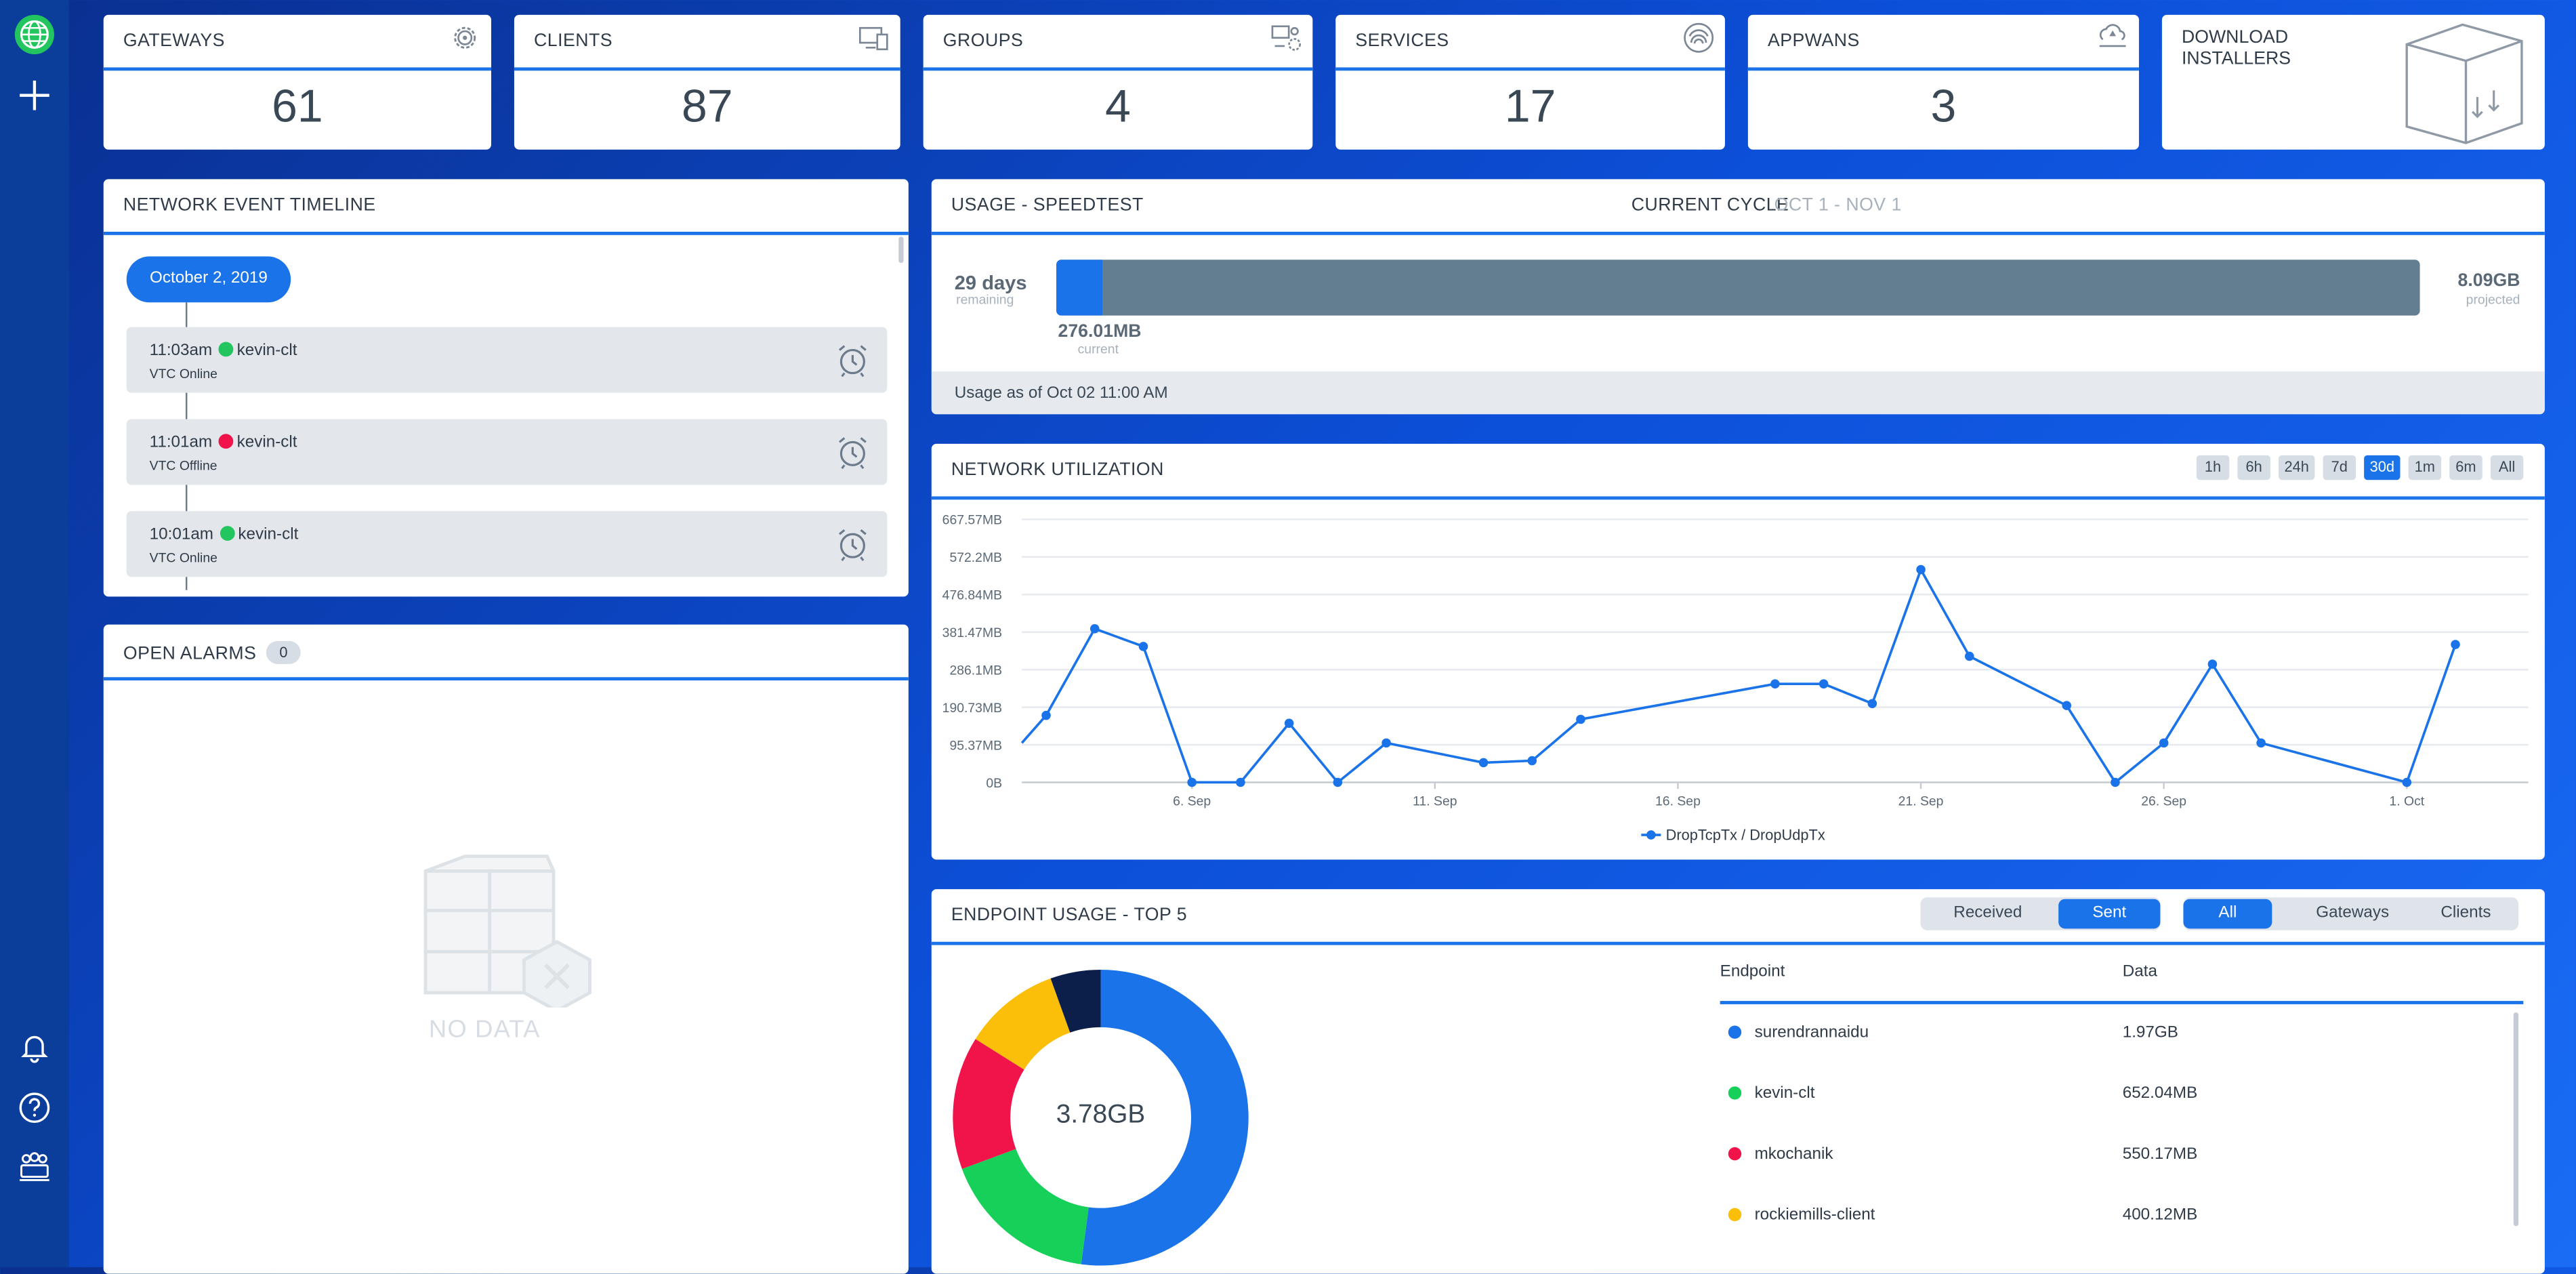 Image resolution: width=2576 pixels, height=1274 pixels. What do you see at coordinates (35, 1047) in the screenshot?
I see `bell-icon` at bounding box center [35, 1047].